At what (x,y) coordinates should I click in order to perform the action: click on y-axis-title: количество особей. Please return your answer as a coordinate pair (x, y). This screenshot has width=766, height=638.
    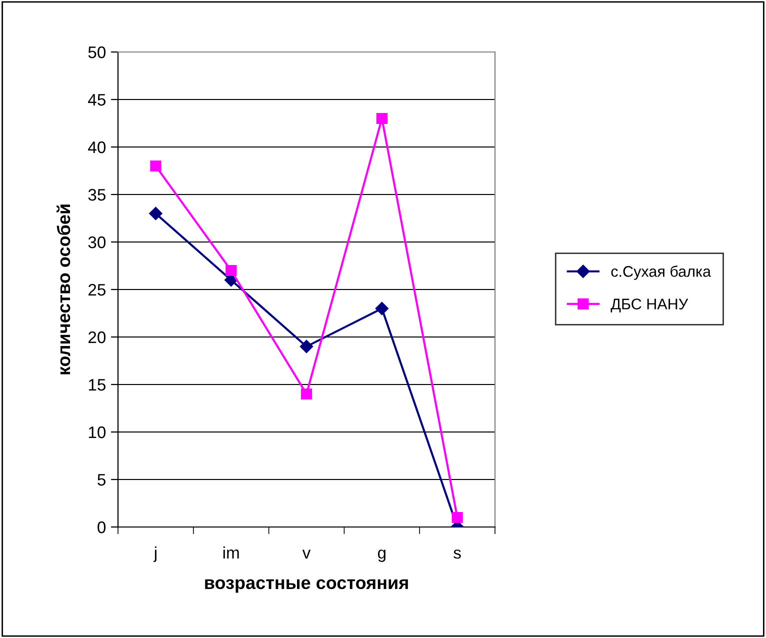
    Looking at the image, I should click on (63, 289).